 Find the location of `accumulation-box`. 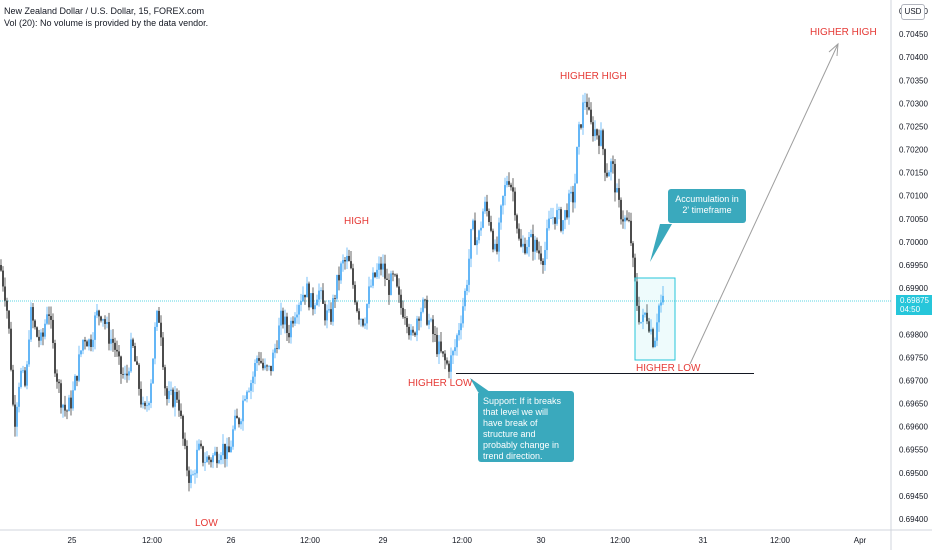

accumulation-box is located at coordinates (655, 319).